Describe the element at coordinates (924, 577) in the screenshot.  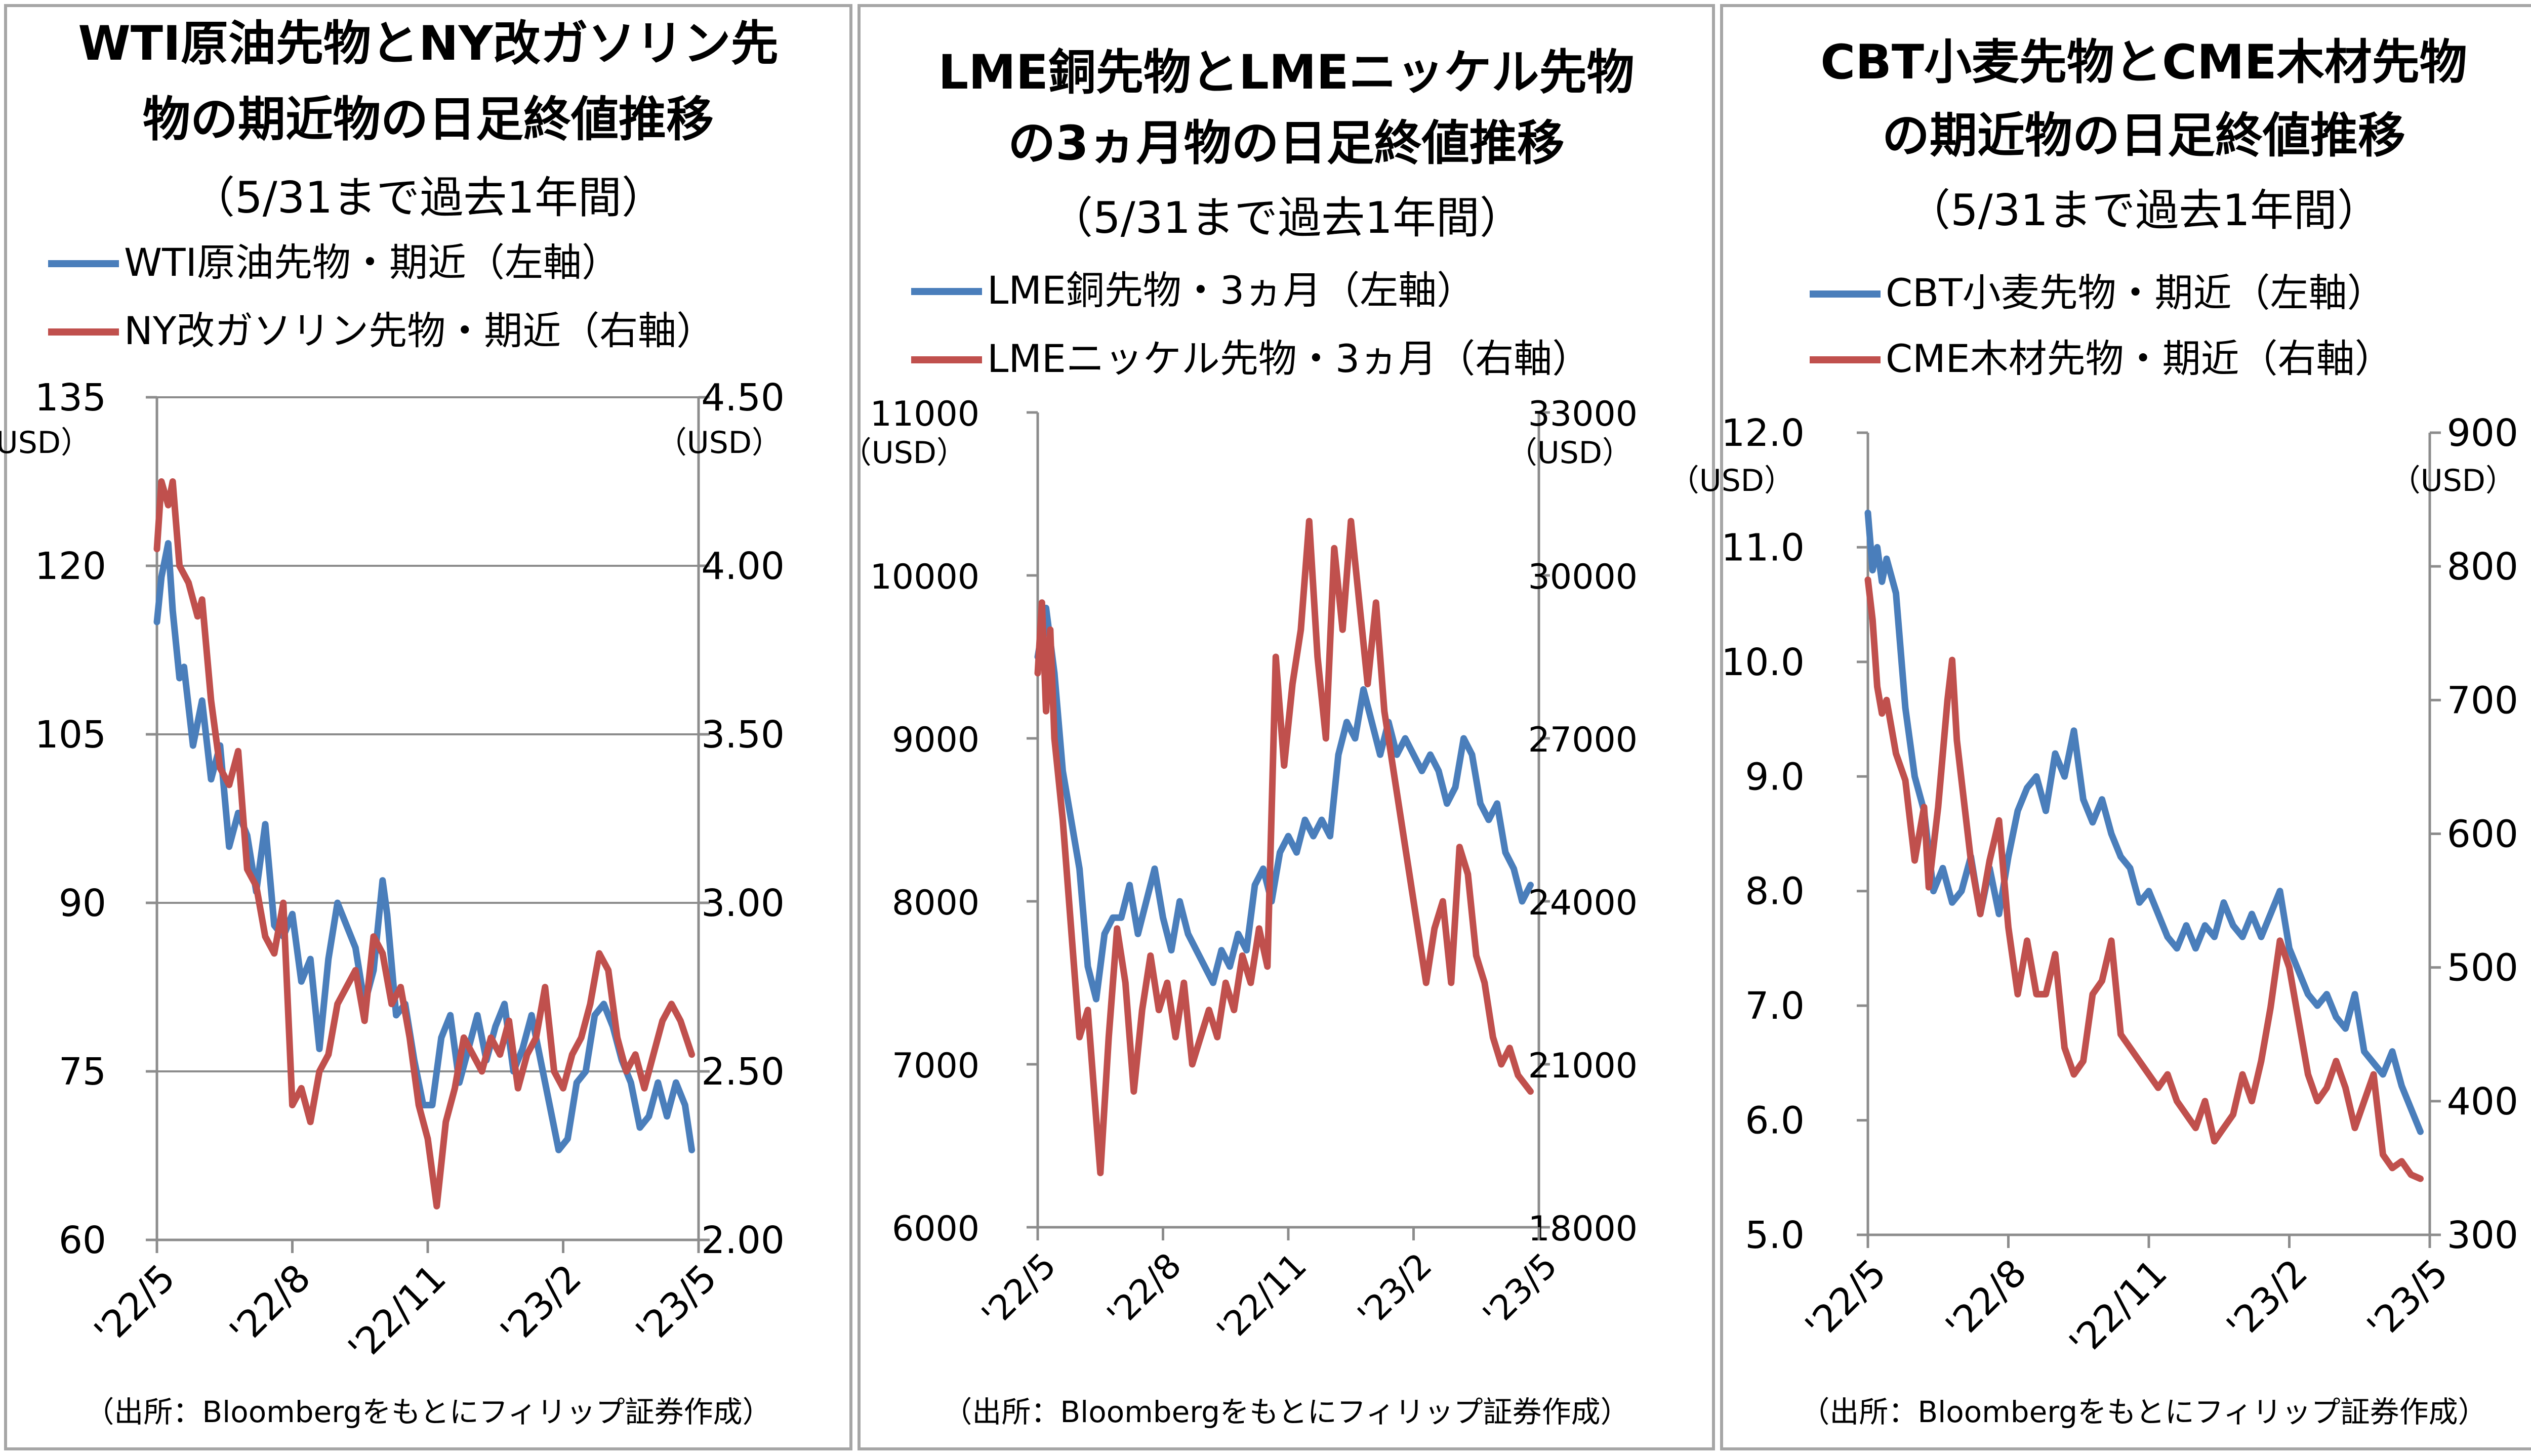
I see `chart2-left-tick-label-2: 10000` at that location.